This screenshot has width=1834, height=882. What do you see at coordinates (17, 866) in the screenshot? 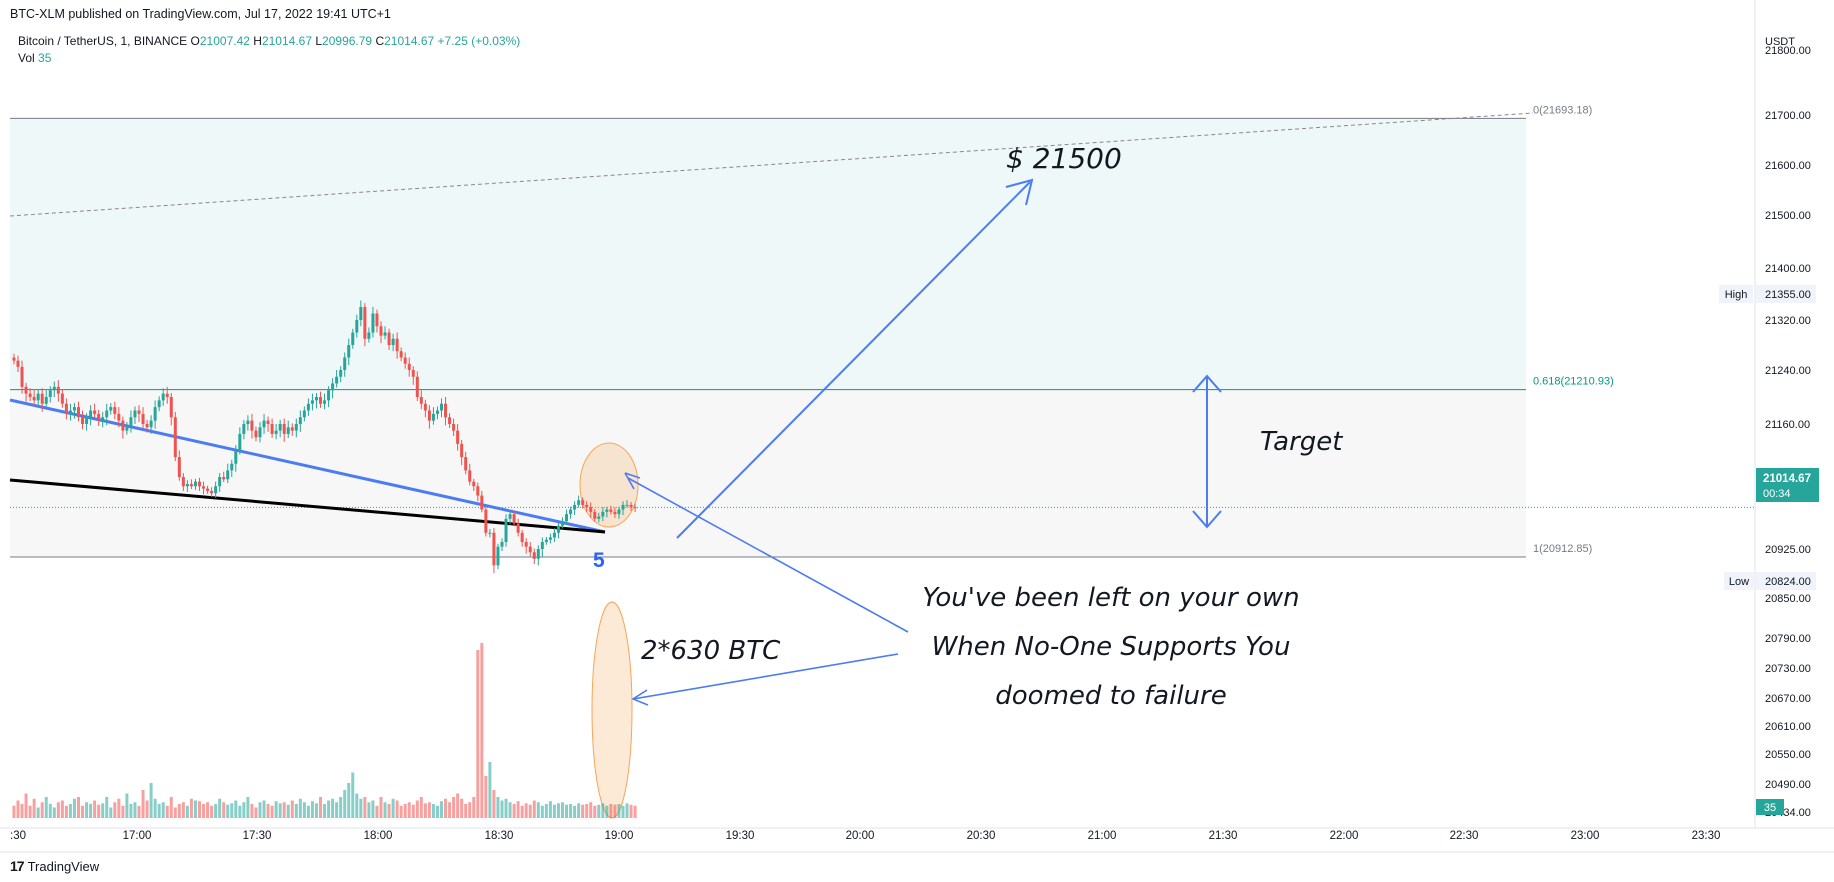
I see `tradingview-logo-icon: 17` at bounding box center [17, 866].